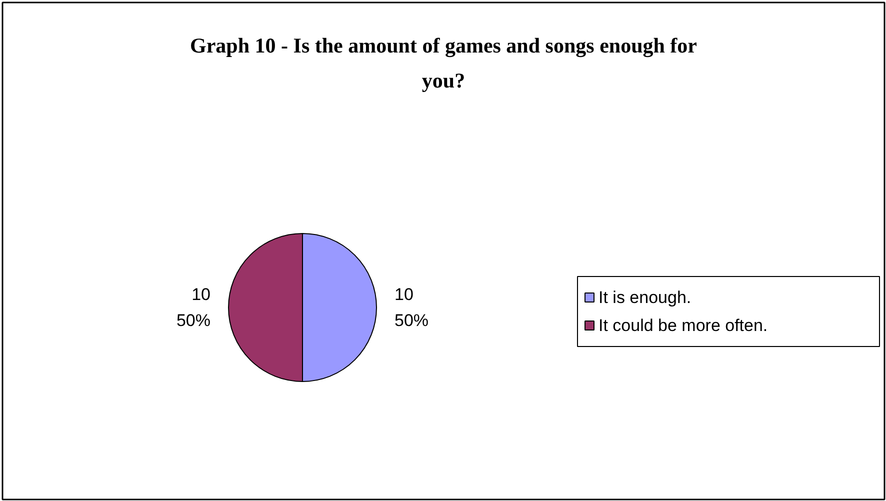  Describe the element at coordinates (683, 325) in the screenshot. I see `legend-label: It could be more often.` at that location.